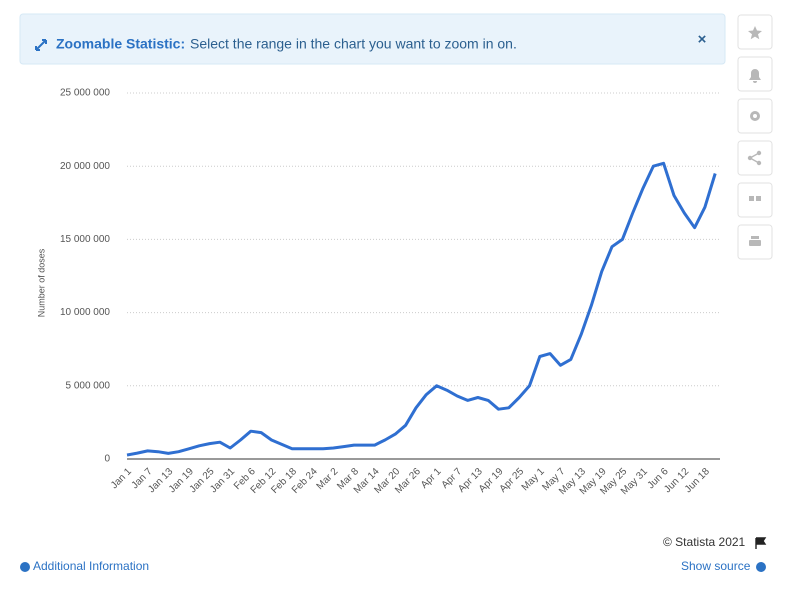 This screenshot has height=598, width=791. Describe the element at coordinates (431, 478) in the screenshot. I see `x-tick-label: Apr 1` at that location.